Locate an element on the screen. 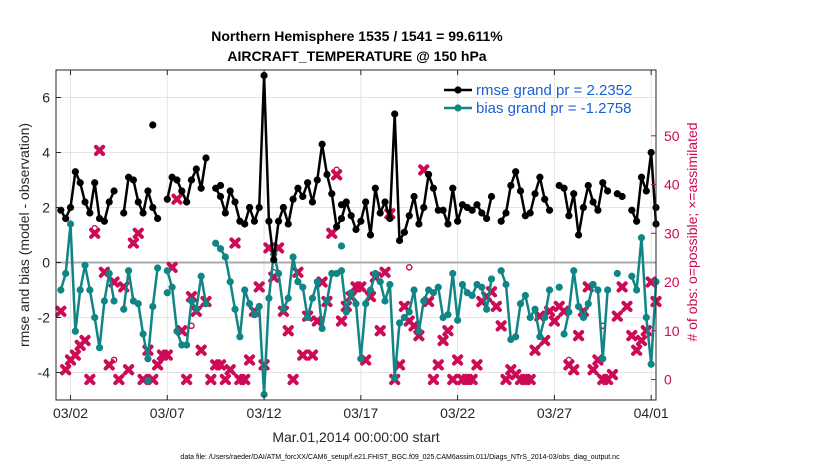 The height and width of the screenshot is (470, 830). y2-tick-label: 10 is located at coordinates (672, 331).